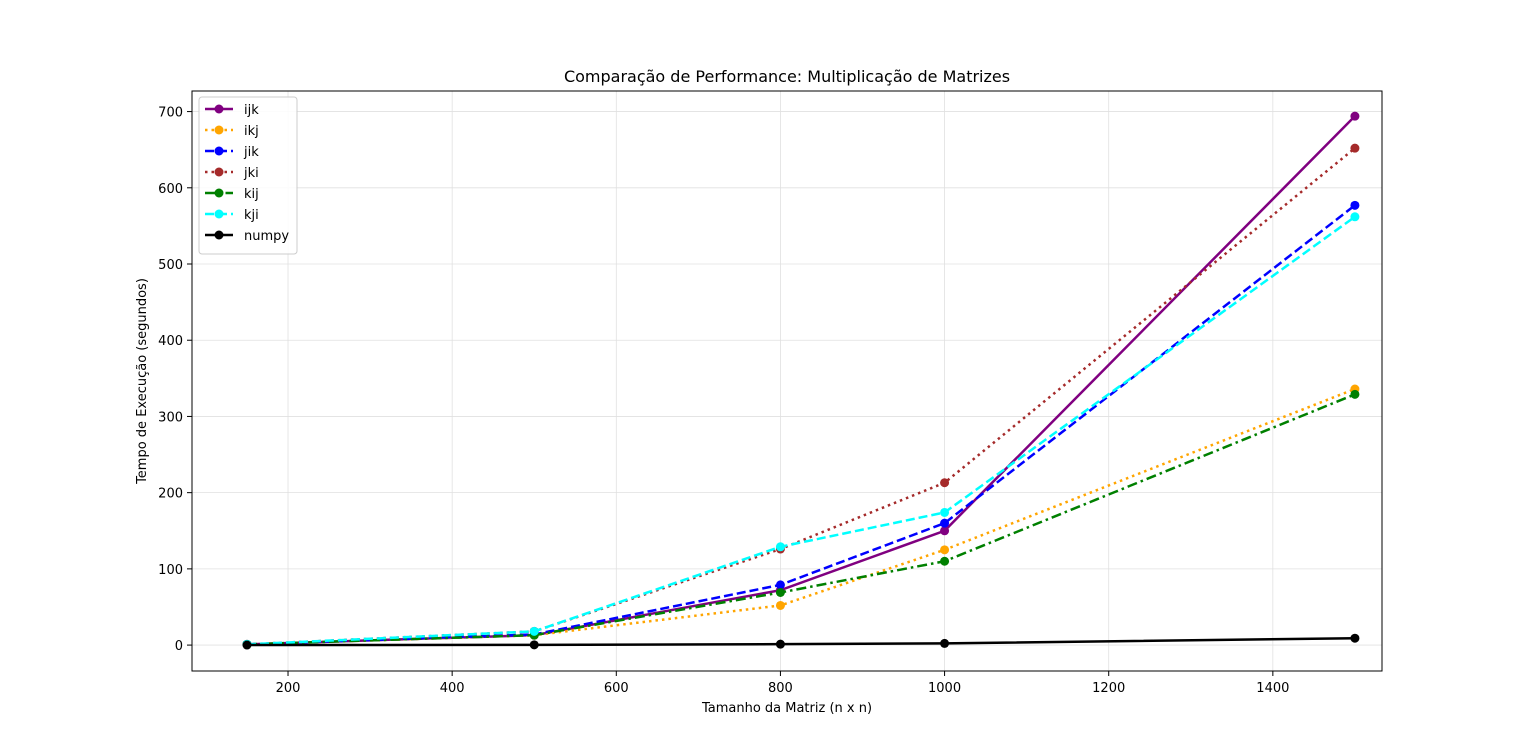  I want to click on legend-label: numpy, so click(266, 236).